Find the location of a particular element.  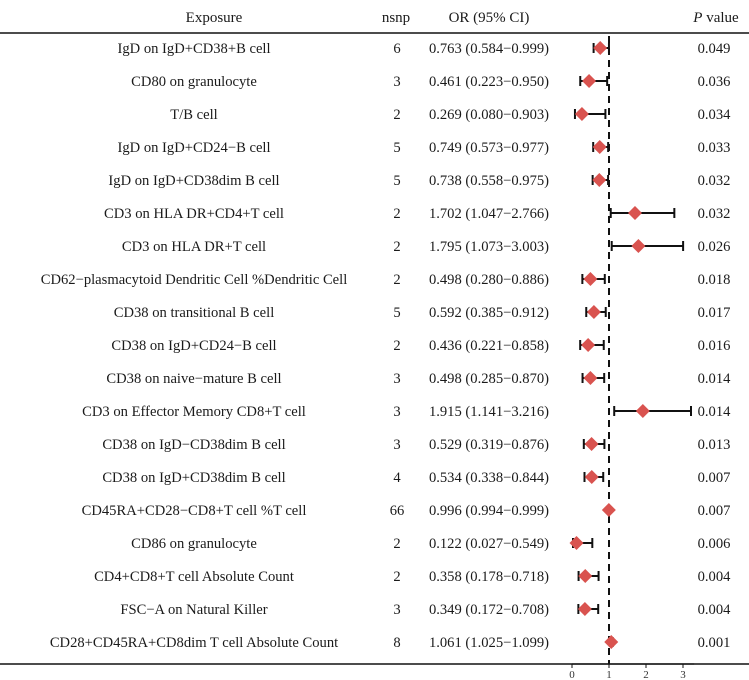

p-value: 0.034 is located at coordinates (715, 115).